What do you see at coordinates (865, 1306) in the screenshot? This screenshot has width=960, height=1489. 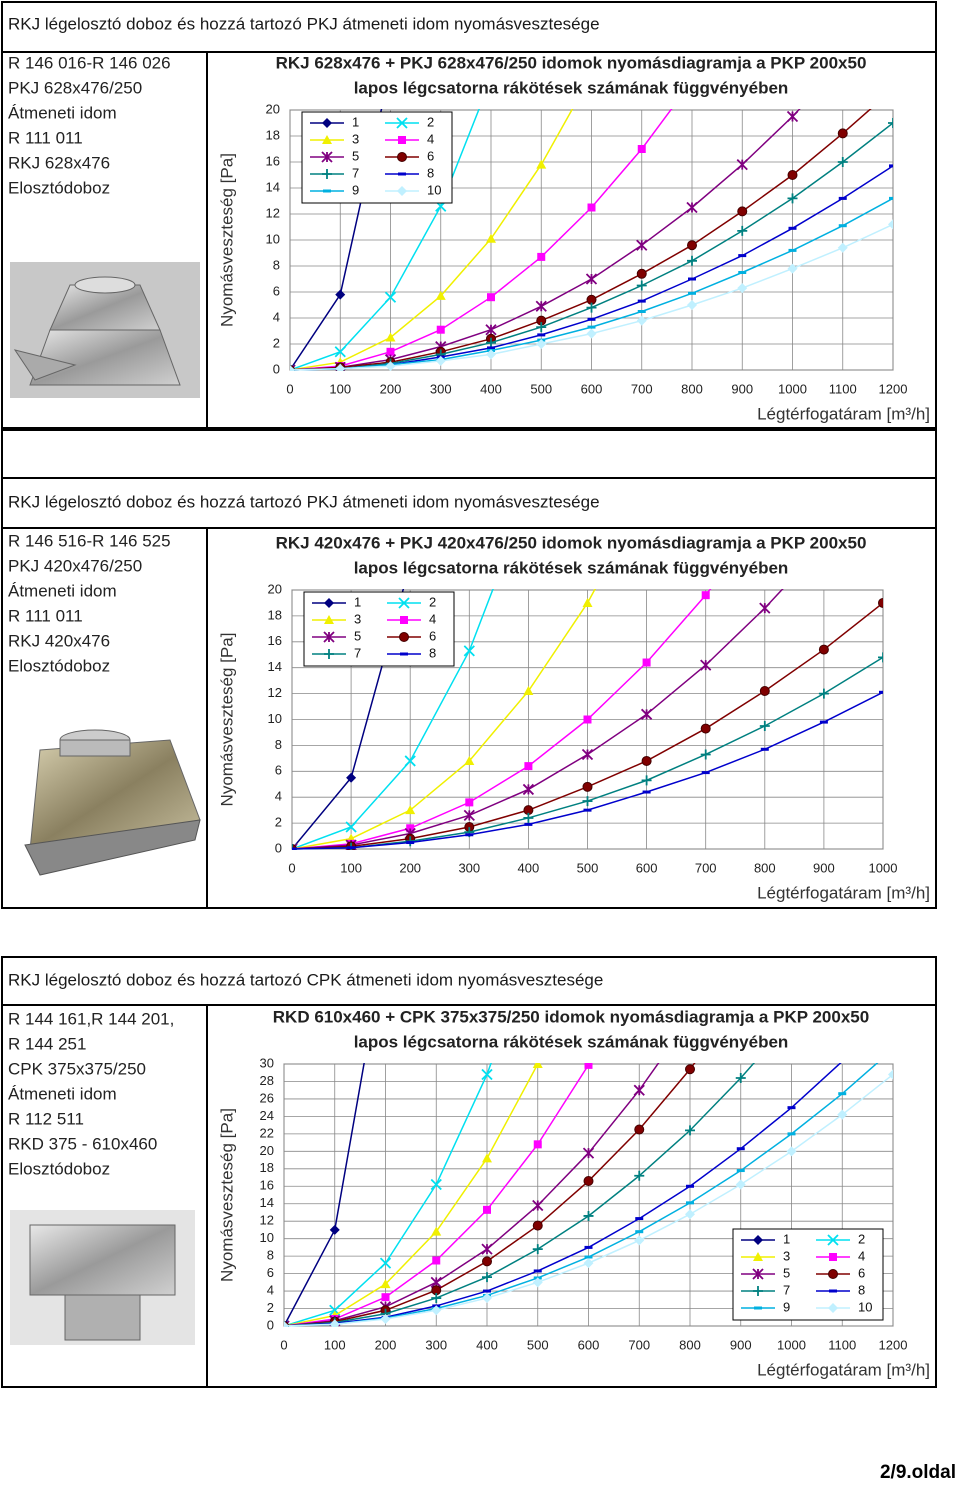 I see `legend-label: 10` at bounding box center [865, 1306].